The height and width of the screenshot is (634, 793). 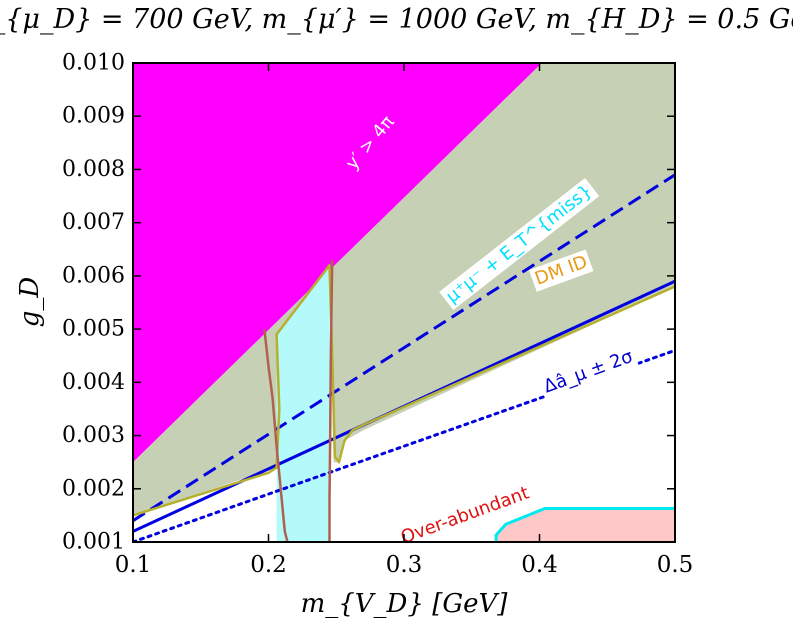 I want to click on region-cyan-band, so click(x=303, y=403).